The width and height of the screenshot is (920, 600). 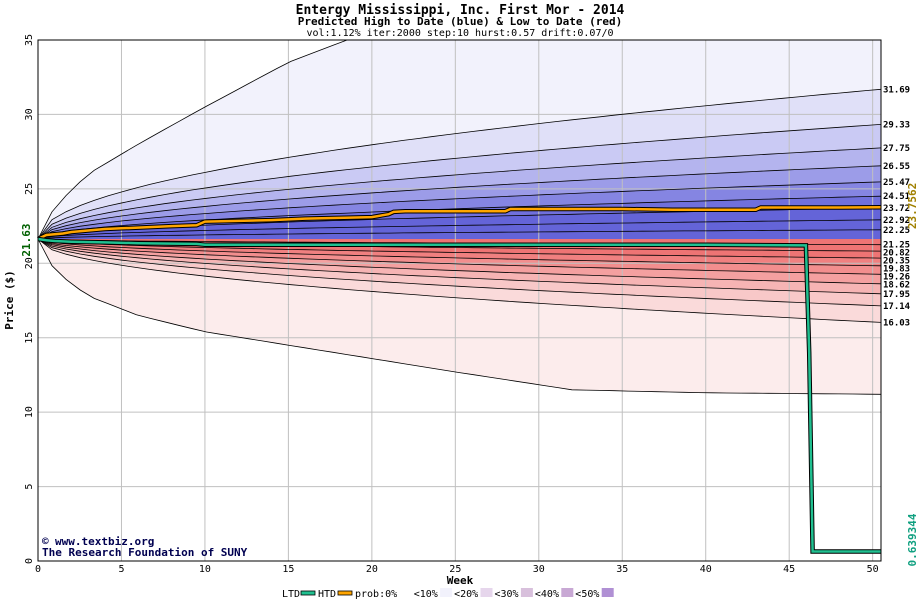 What do you see at coordinates (308, 593) in the screenshot?
I see `legend-ltd-swatch` at bounding box center [308, 593].